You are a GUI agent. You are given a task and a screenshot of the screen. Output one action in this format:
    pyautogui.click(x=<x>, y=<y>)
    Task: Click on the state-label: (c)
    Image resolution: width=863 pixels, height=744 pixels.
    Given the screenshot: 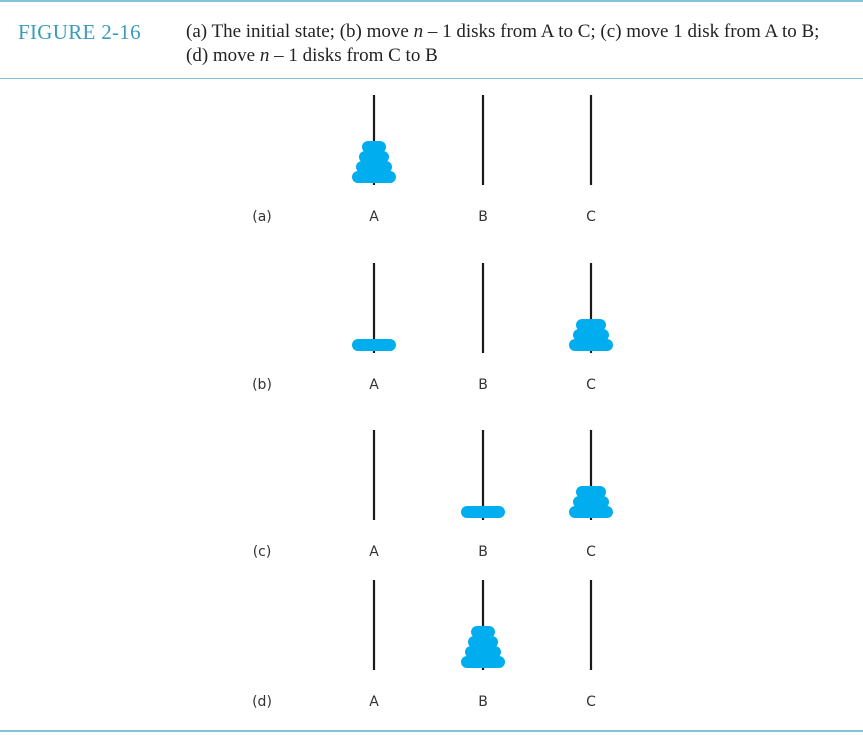 What is the action you would take?
    pyautogui.click(x=262, y=552)
    